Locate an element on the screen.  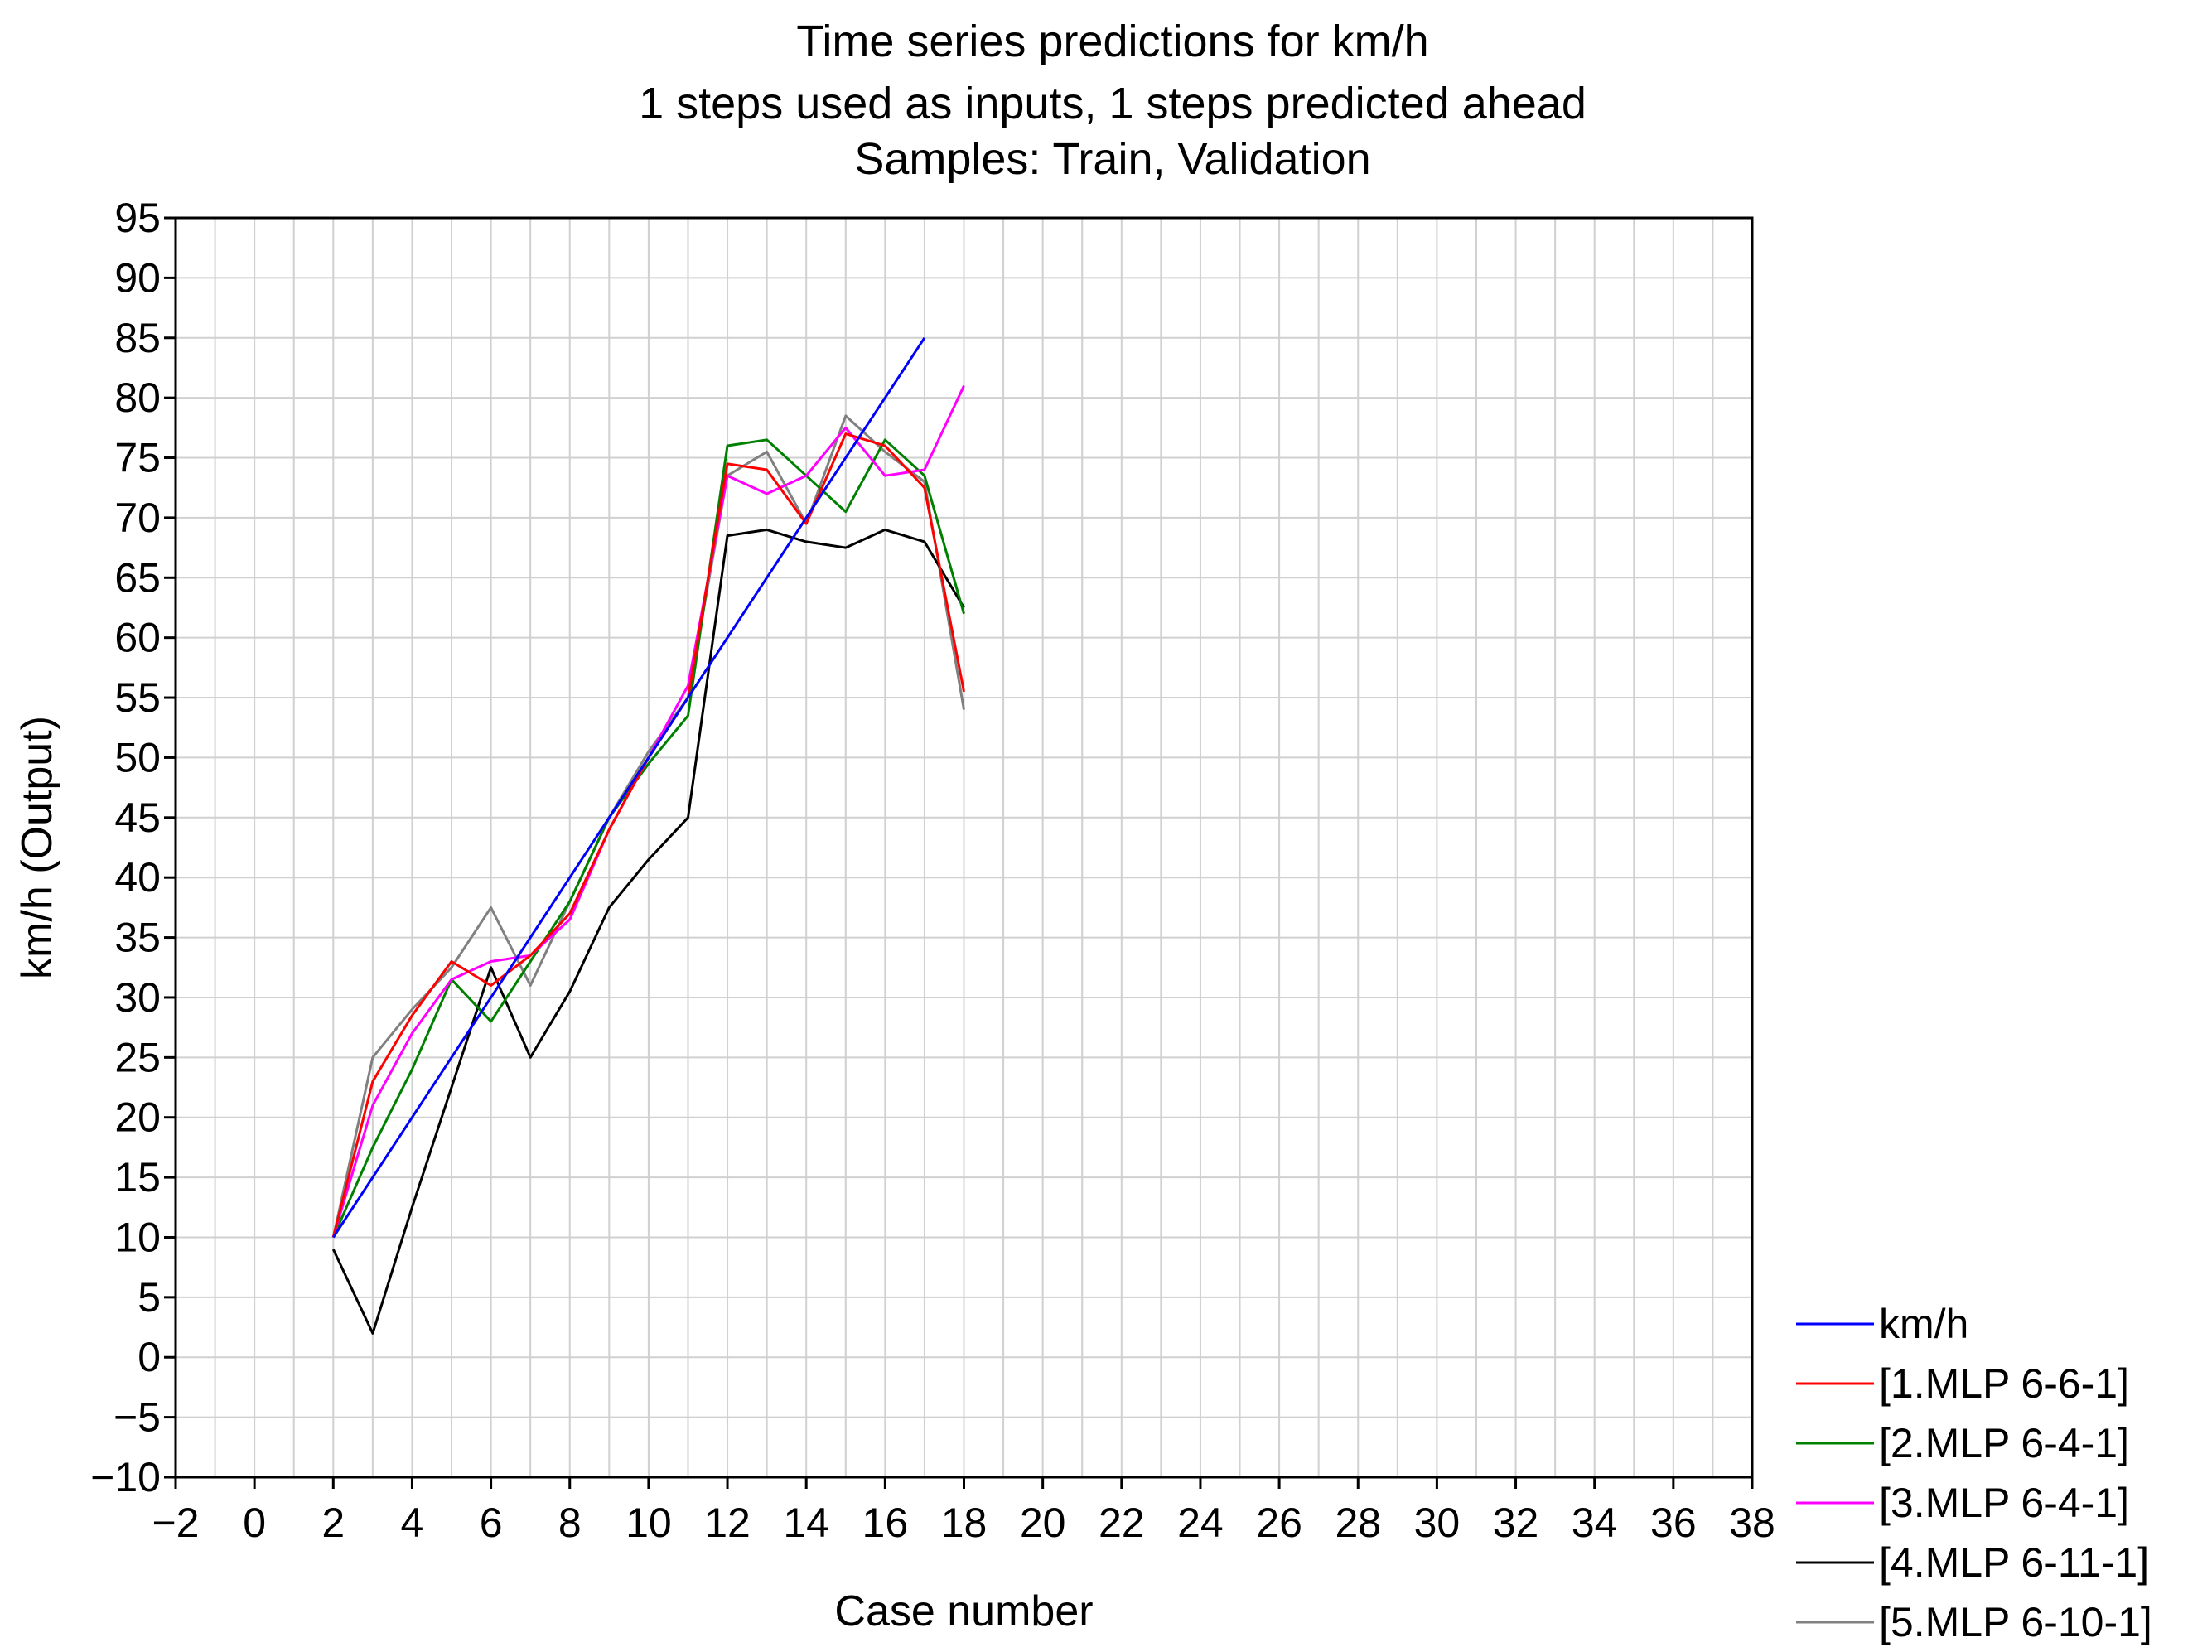
y-tick-label: 75 is located at coordinates (137, 458).